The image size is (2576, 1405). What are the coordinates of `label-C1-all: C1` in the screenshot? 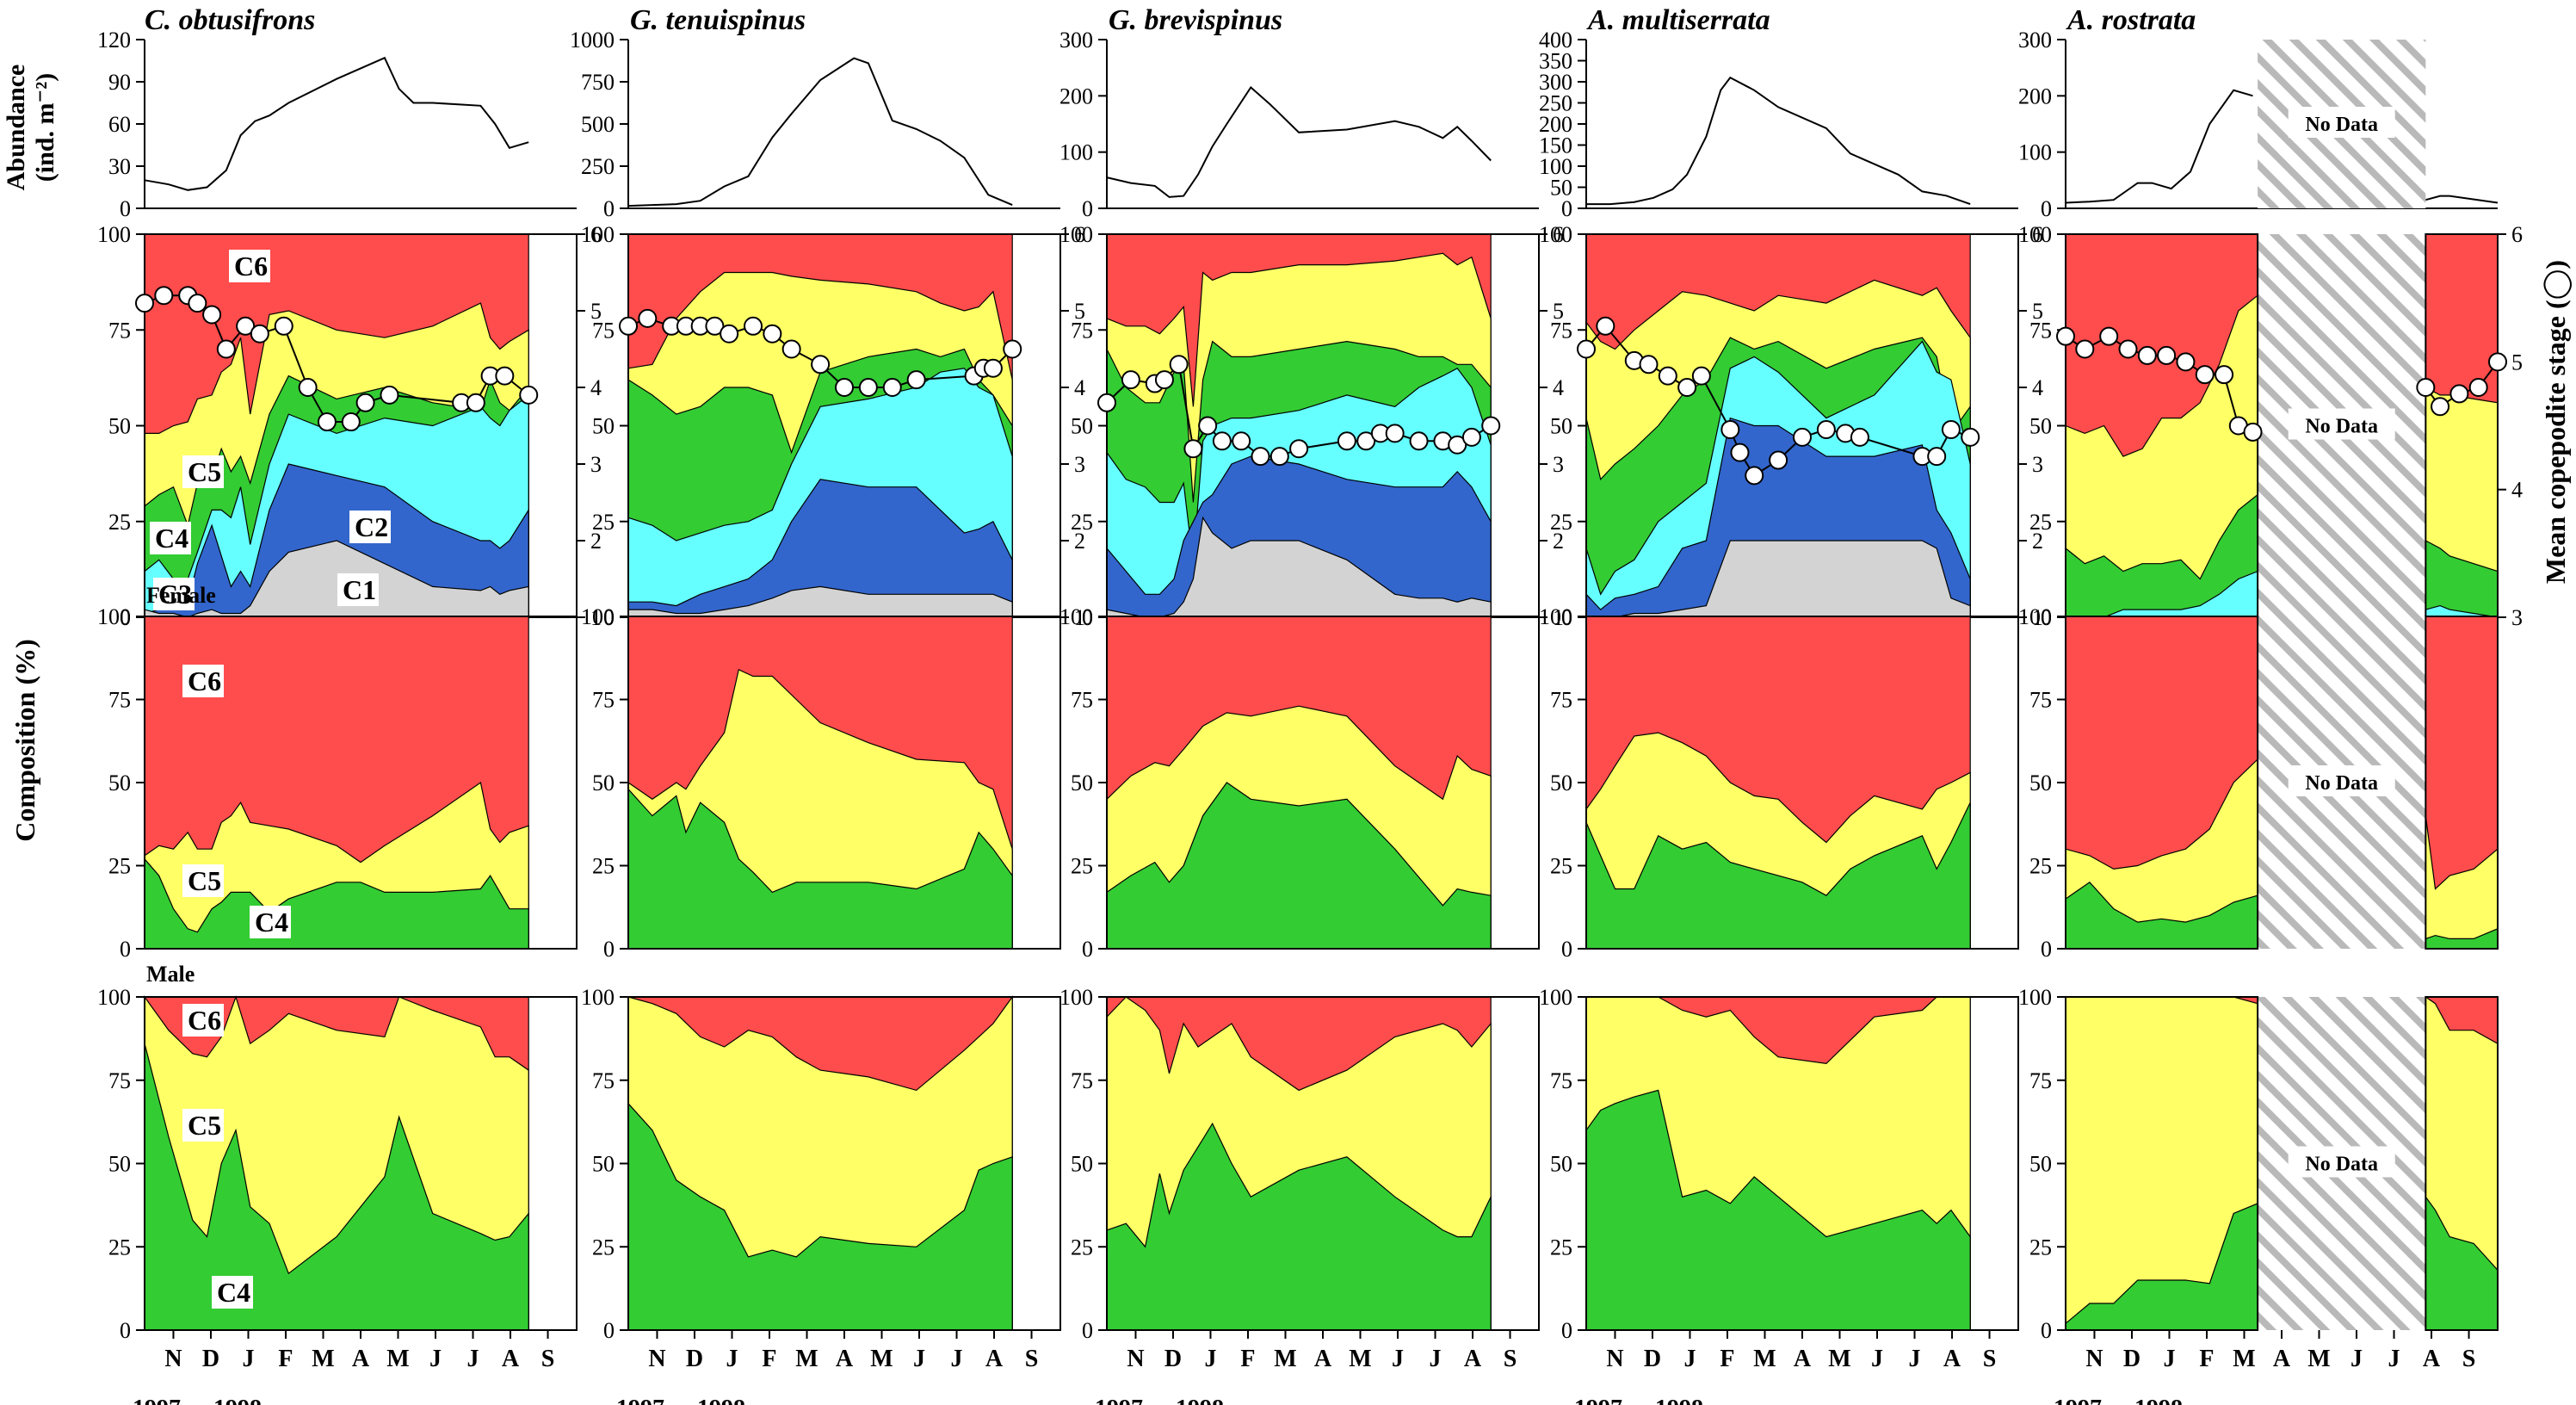 It's located at (358, 589).